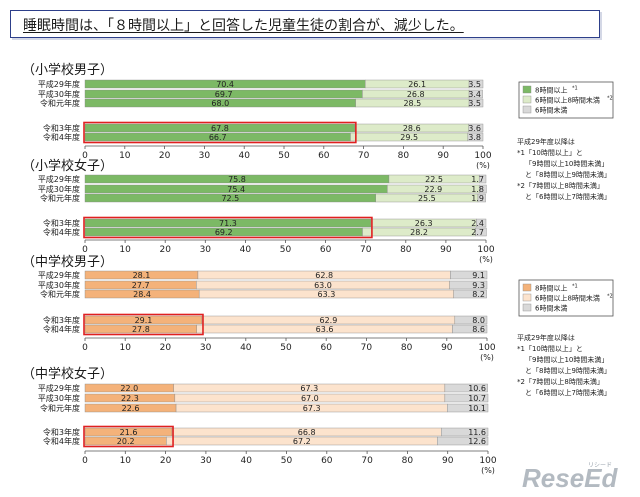 The width and height of the screenshot is (640, 497). Describe the element at coordinates (477, 398) in the screenshot. I see `data-label: 10.7` at that location.